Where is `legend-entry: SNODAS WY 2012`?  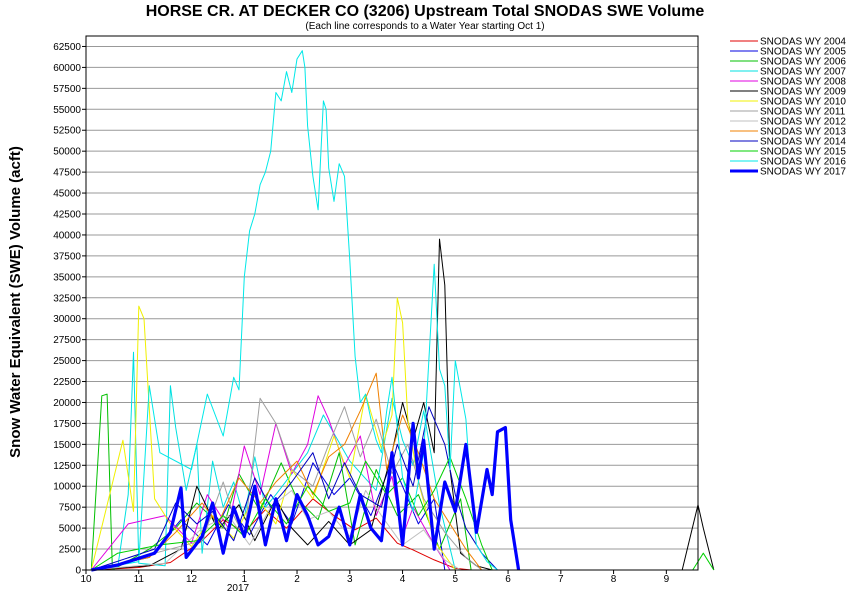 legend-entry: SNODAS WY 2012 is located at coordinates (803, 122).